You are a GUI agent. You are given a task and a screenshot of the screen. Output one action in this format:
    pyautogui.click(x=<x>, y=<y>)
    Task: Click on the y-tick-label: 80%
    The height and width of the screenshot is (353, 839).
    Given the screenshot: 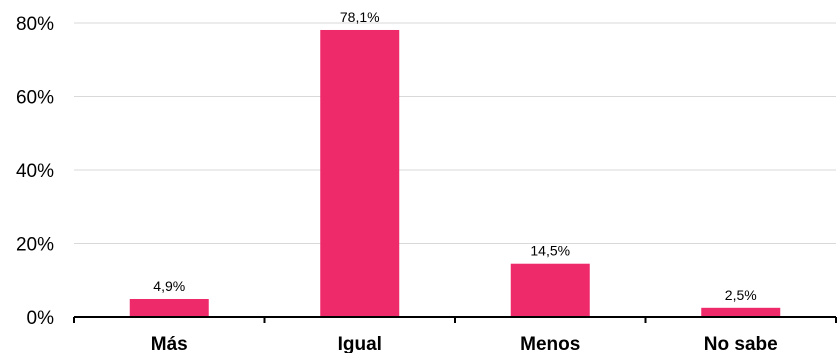 What is the action you would take?
    pyautogui.click(x=35, y=24)
    